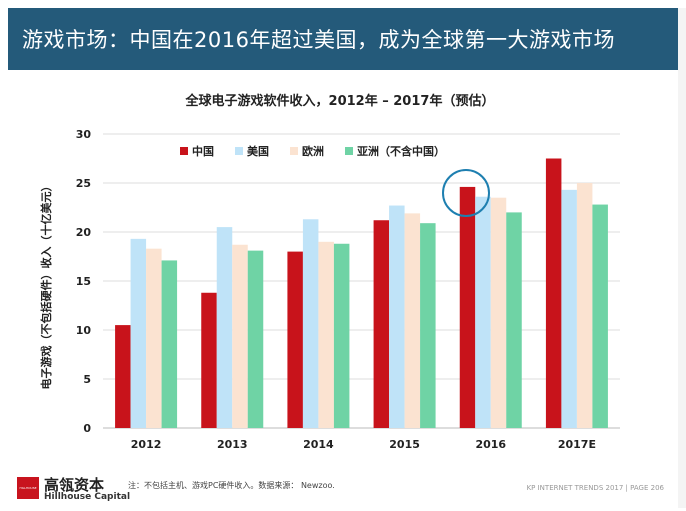 Image resolution: width=686 pixels, height=511 pixels. Describe the element at coordinates (146, 444) in the screenshot. I see `x-tick-label: 2012` at that location.